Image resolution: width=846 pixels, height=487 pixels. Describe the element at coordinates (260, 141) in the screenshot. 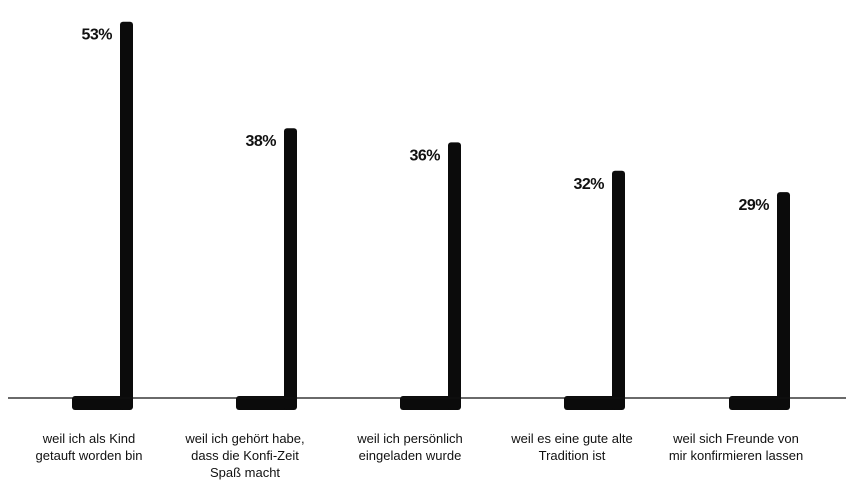

I see `value-label-2: 38%` at that location.